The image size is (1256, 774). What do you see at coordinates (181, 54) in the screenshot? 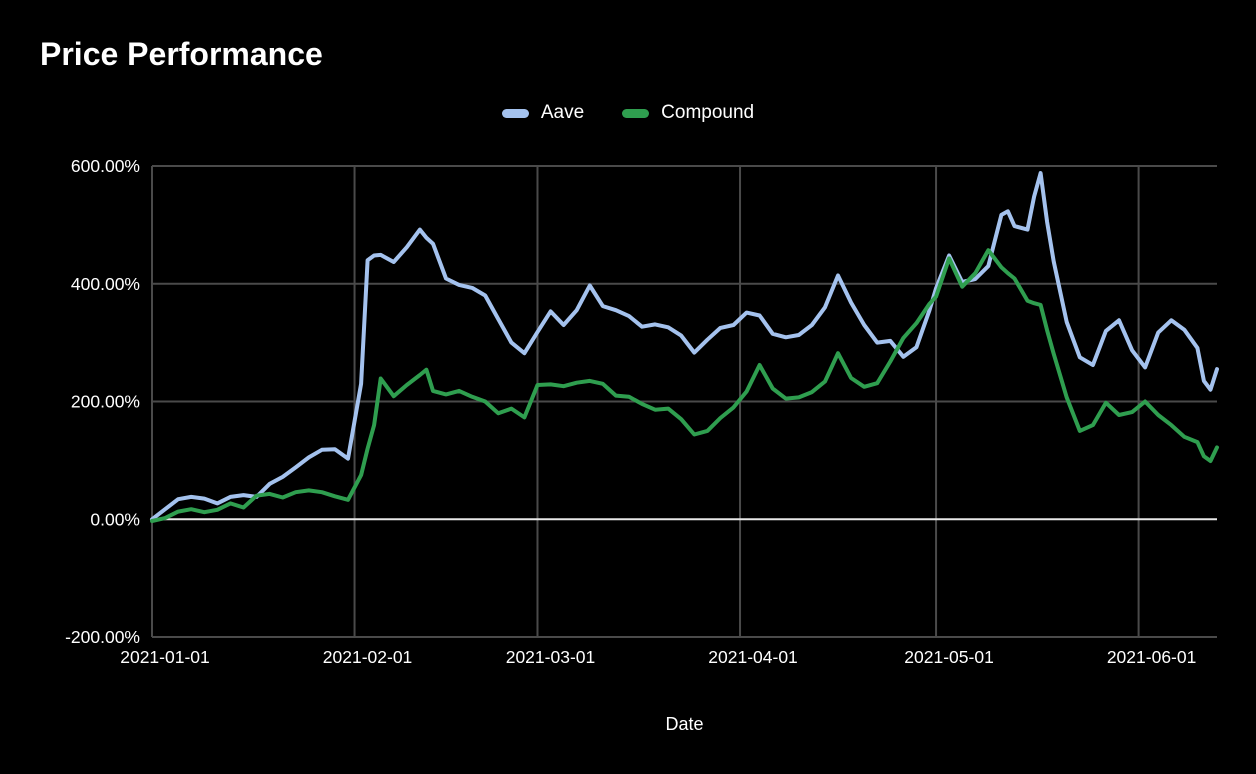
I see `chart-title: Price Performance` at bounding box center [181, 54].